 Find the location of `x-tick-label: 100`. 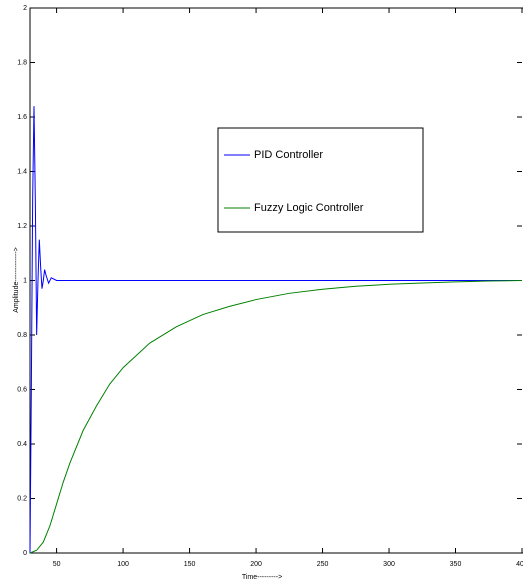

x-tick-label: 100 is located at coordinates (123, 564).